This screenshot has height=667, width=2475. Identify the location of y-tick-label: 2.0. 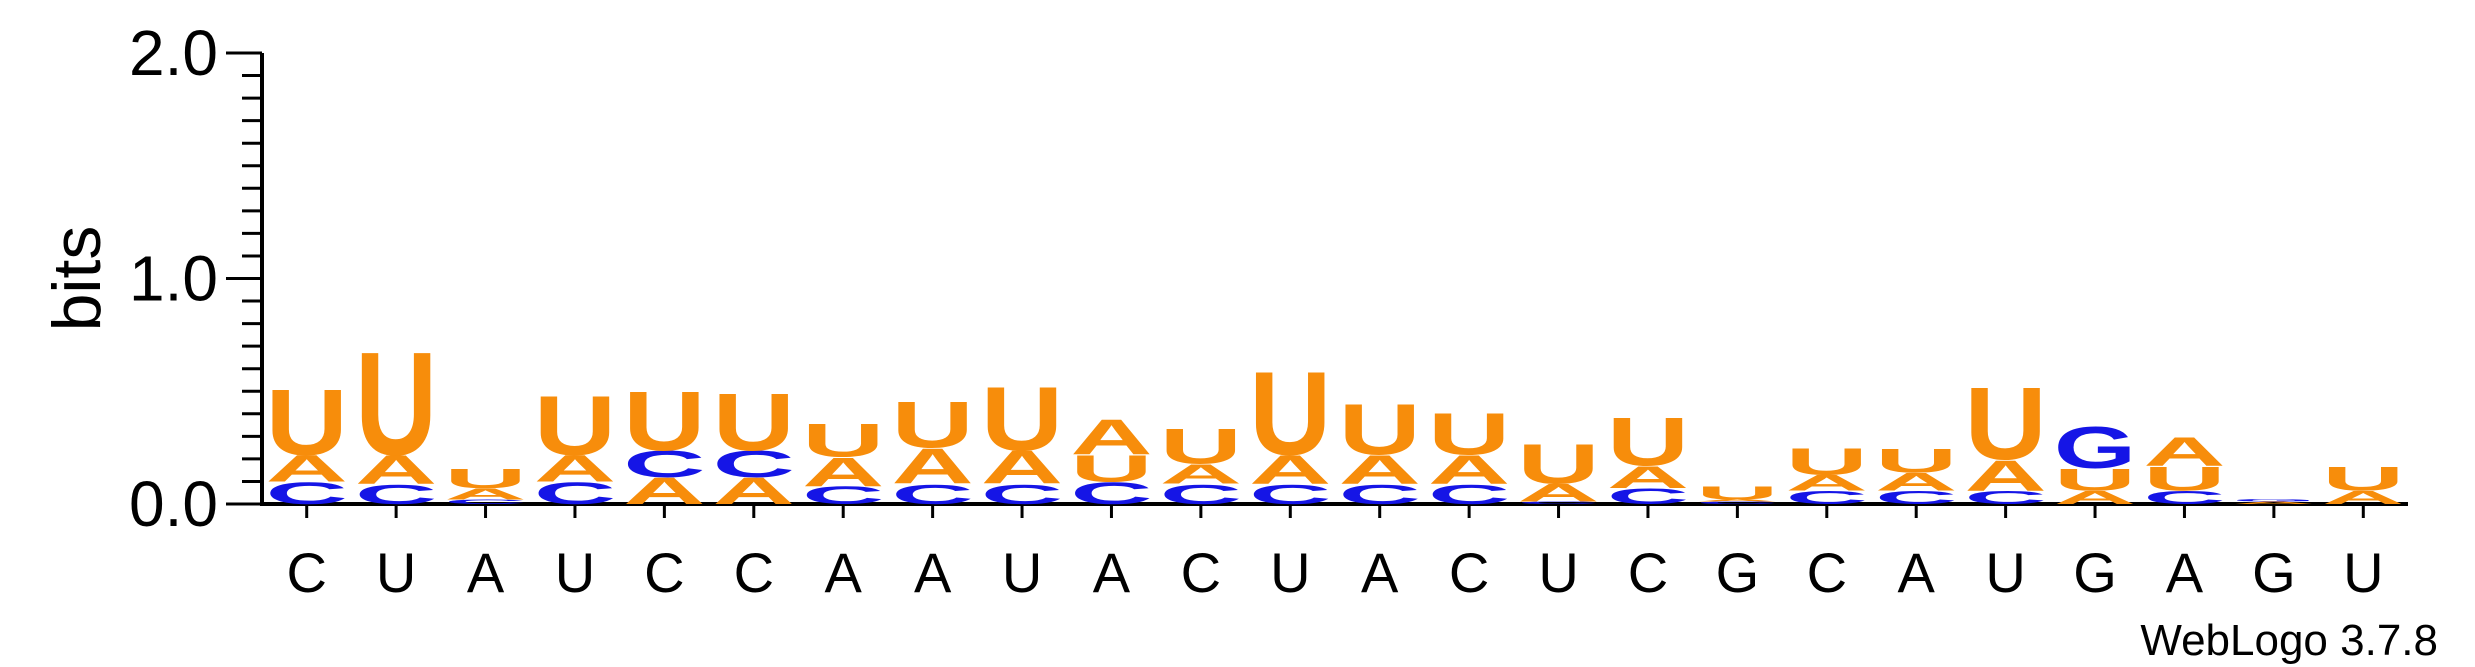
(173, 53).